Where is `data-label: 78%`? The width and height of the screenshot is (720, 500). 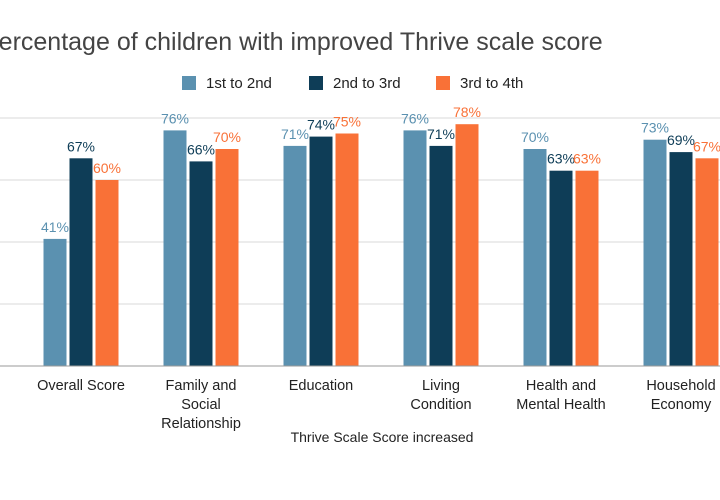 data-label: 78% is located at coordinates (467, 112).